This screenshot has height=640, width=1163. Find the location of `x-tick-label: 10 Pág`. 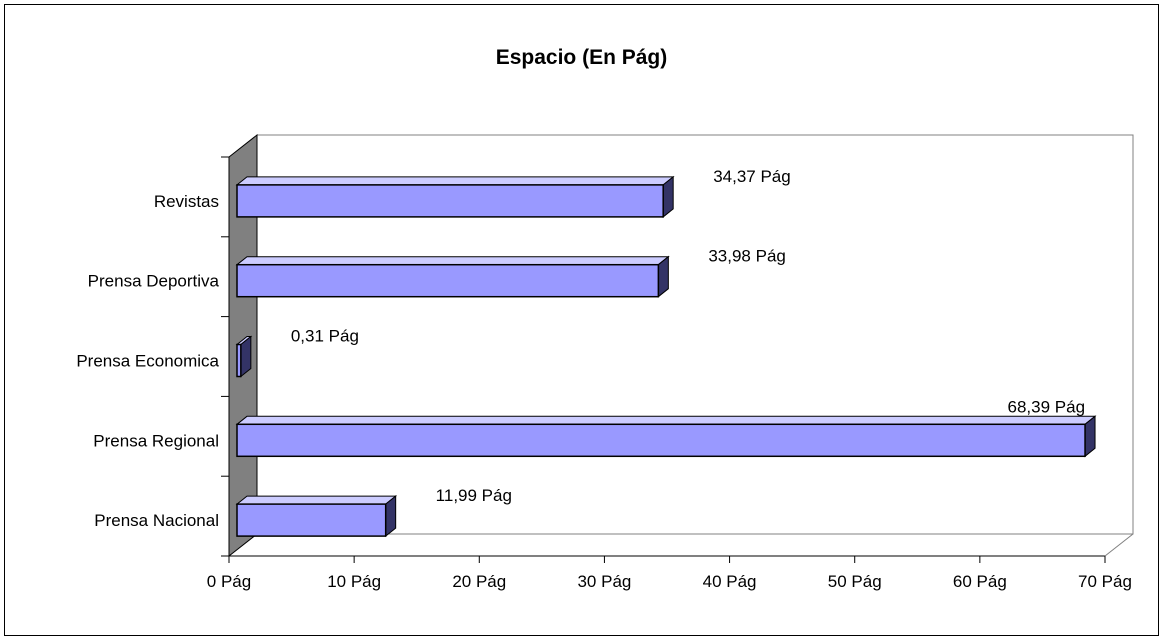

x-tick-label: 10 Pág is located at coordinates (354, 581).